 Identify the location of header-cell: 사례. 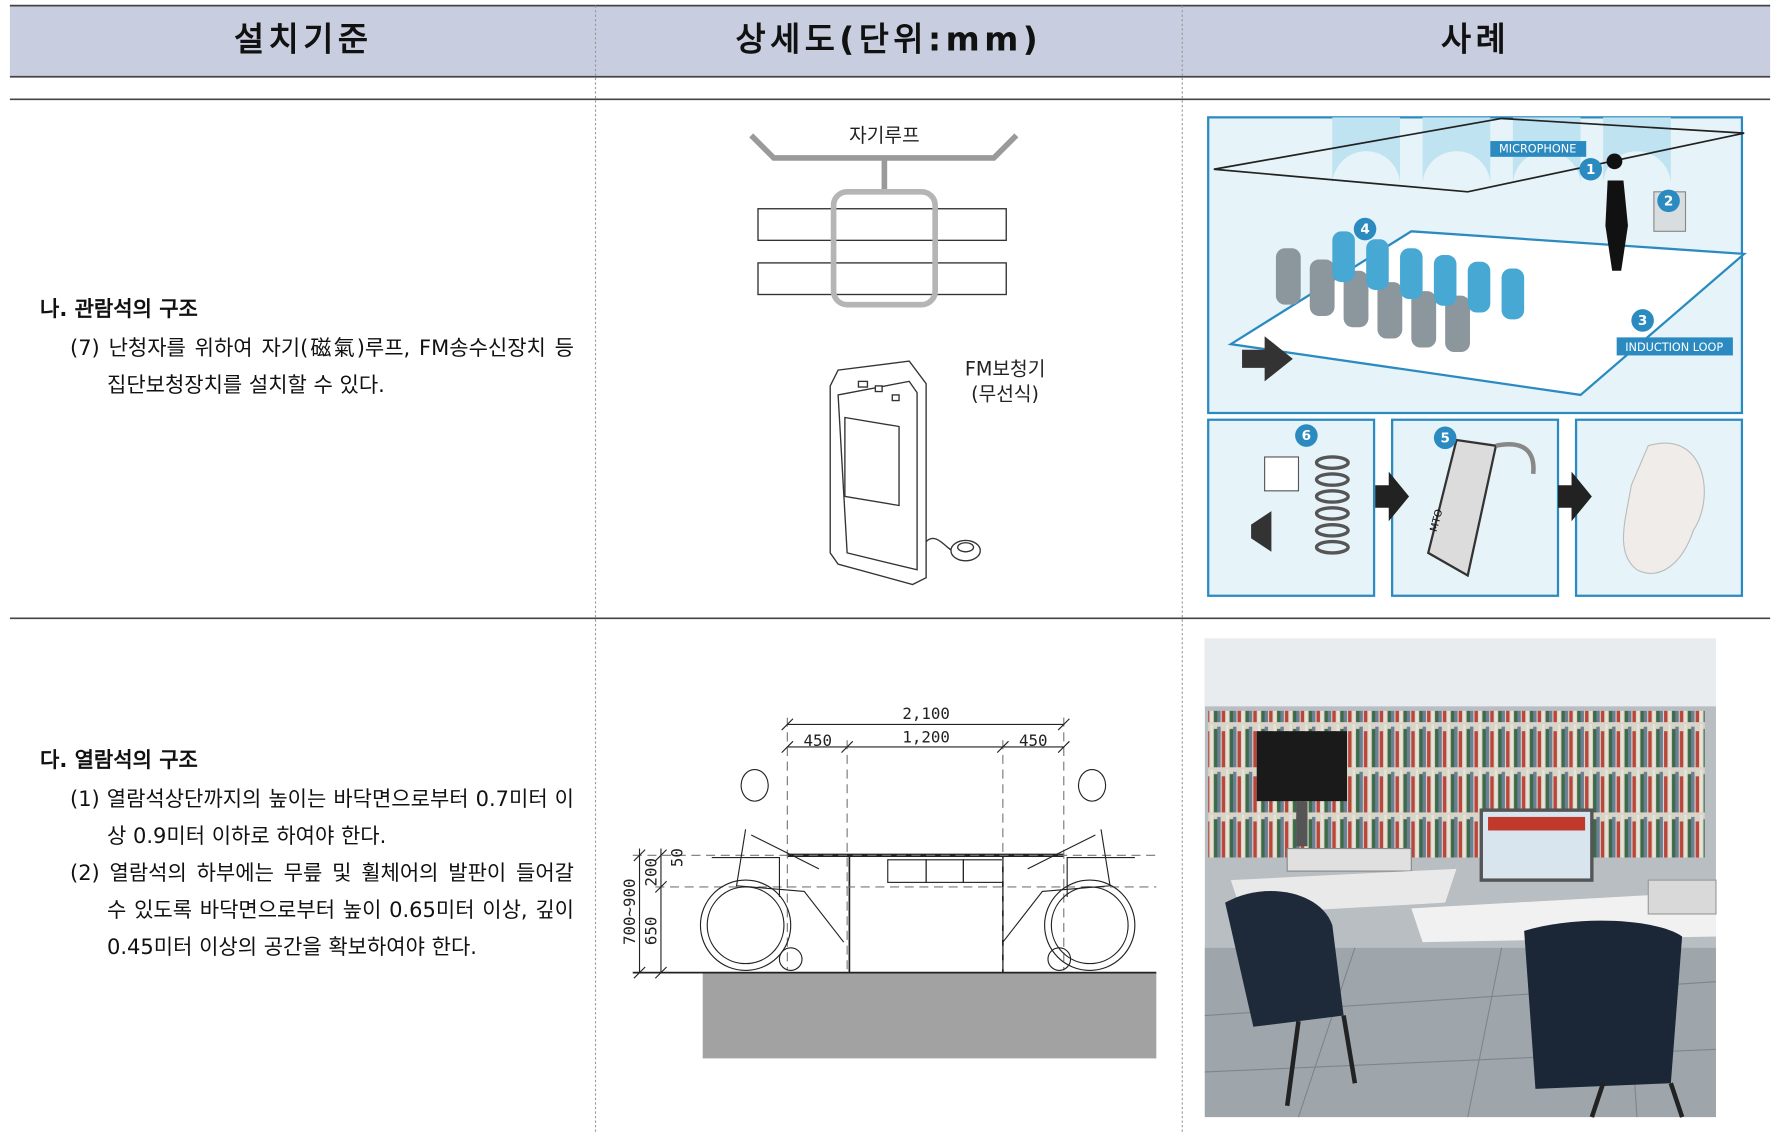
(1475, 40).